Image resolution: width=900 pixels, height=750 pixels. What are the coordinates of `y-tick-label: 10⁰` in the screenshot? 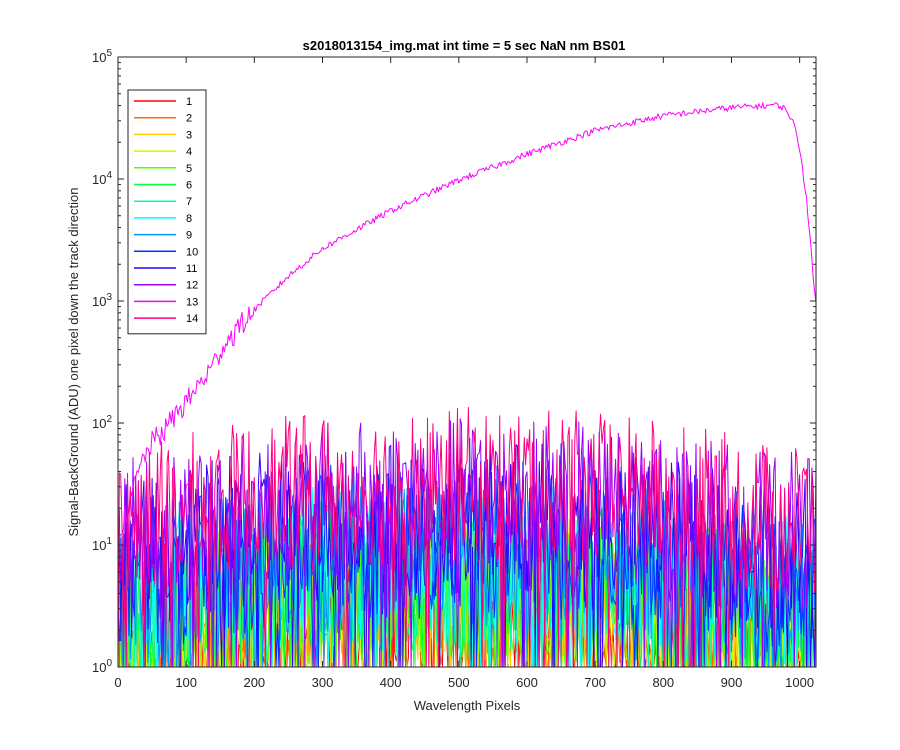 It's located at (102, 666).